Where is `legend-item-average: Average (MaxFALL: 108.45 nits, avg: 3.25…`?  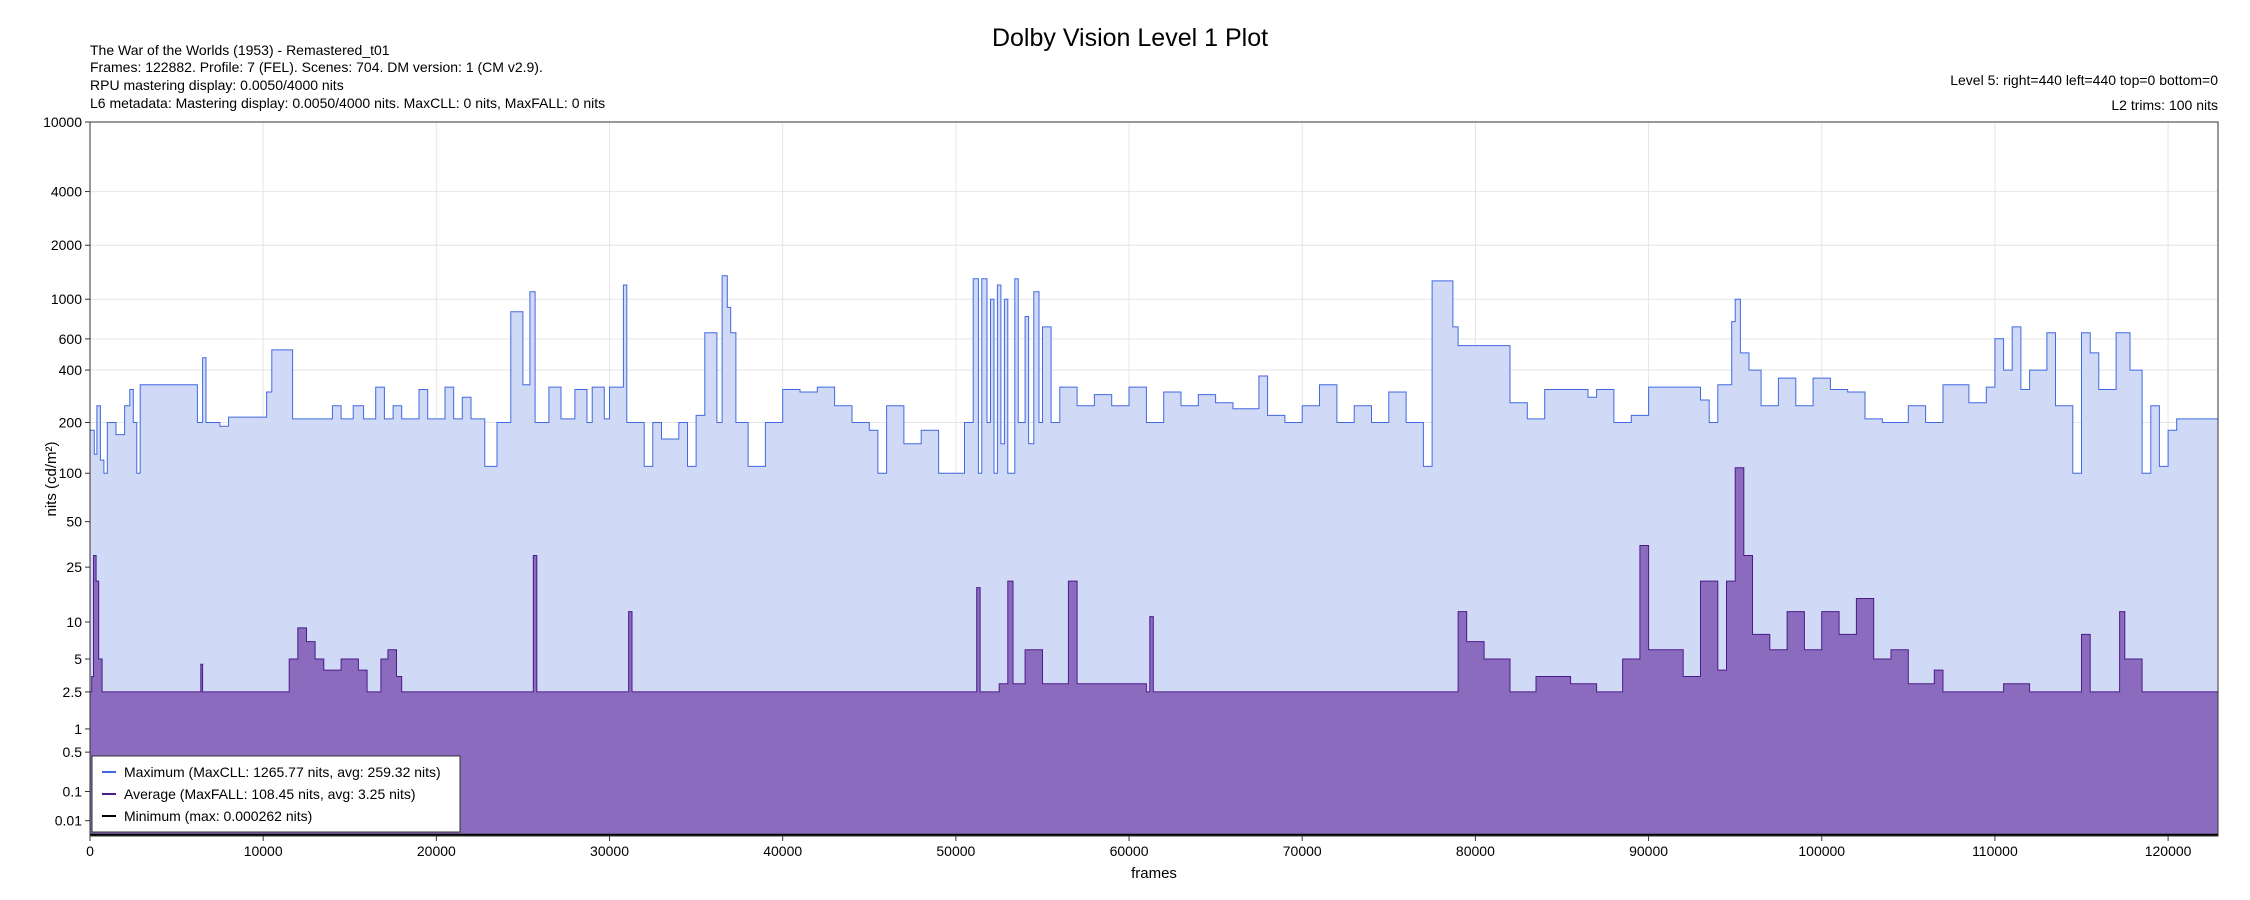
legend-item-average: Average (MaxFALL: 108.45 nits, avg: 3.25… is located at coordinates (270, 794).